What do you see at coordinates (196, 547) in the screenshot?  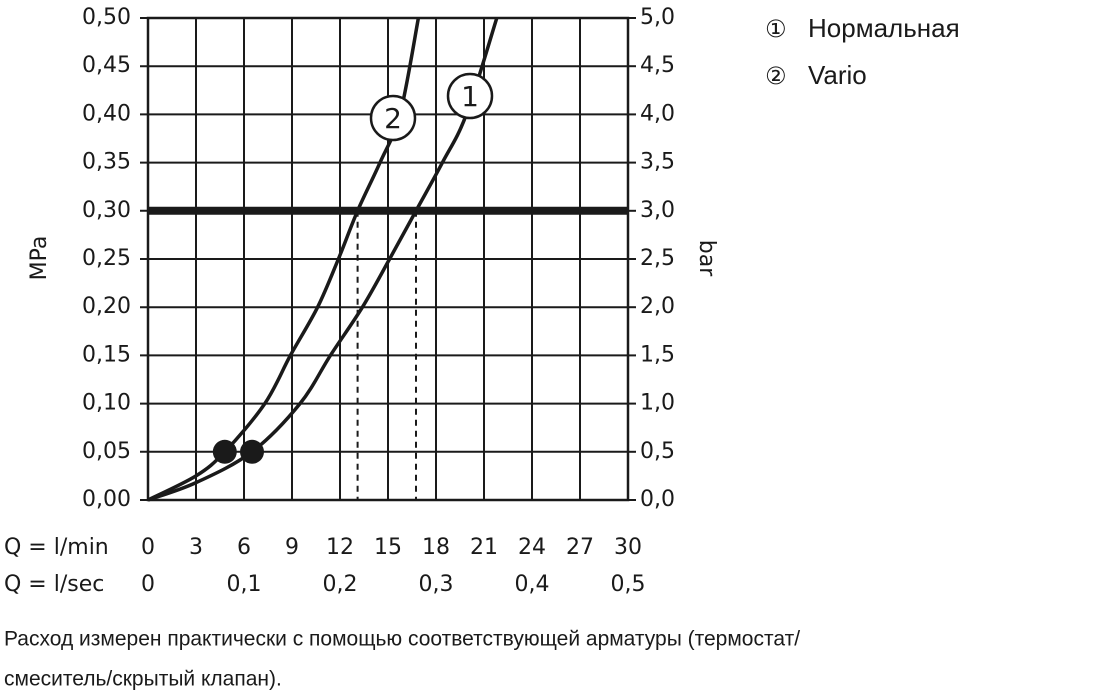 I see `x-tick-label: 3` at bounding box center [196, 547].